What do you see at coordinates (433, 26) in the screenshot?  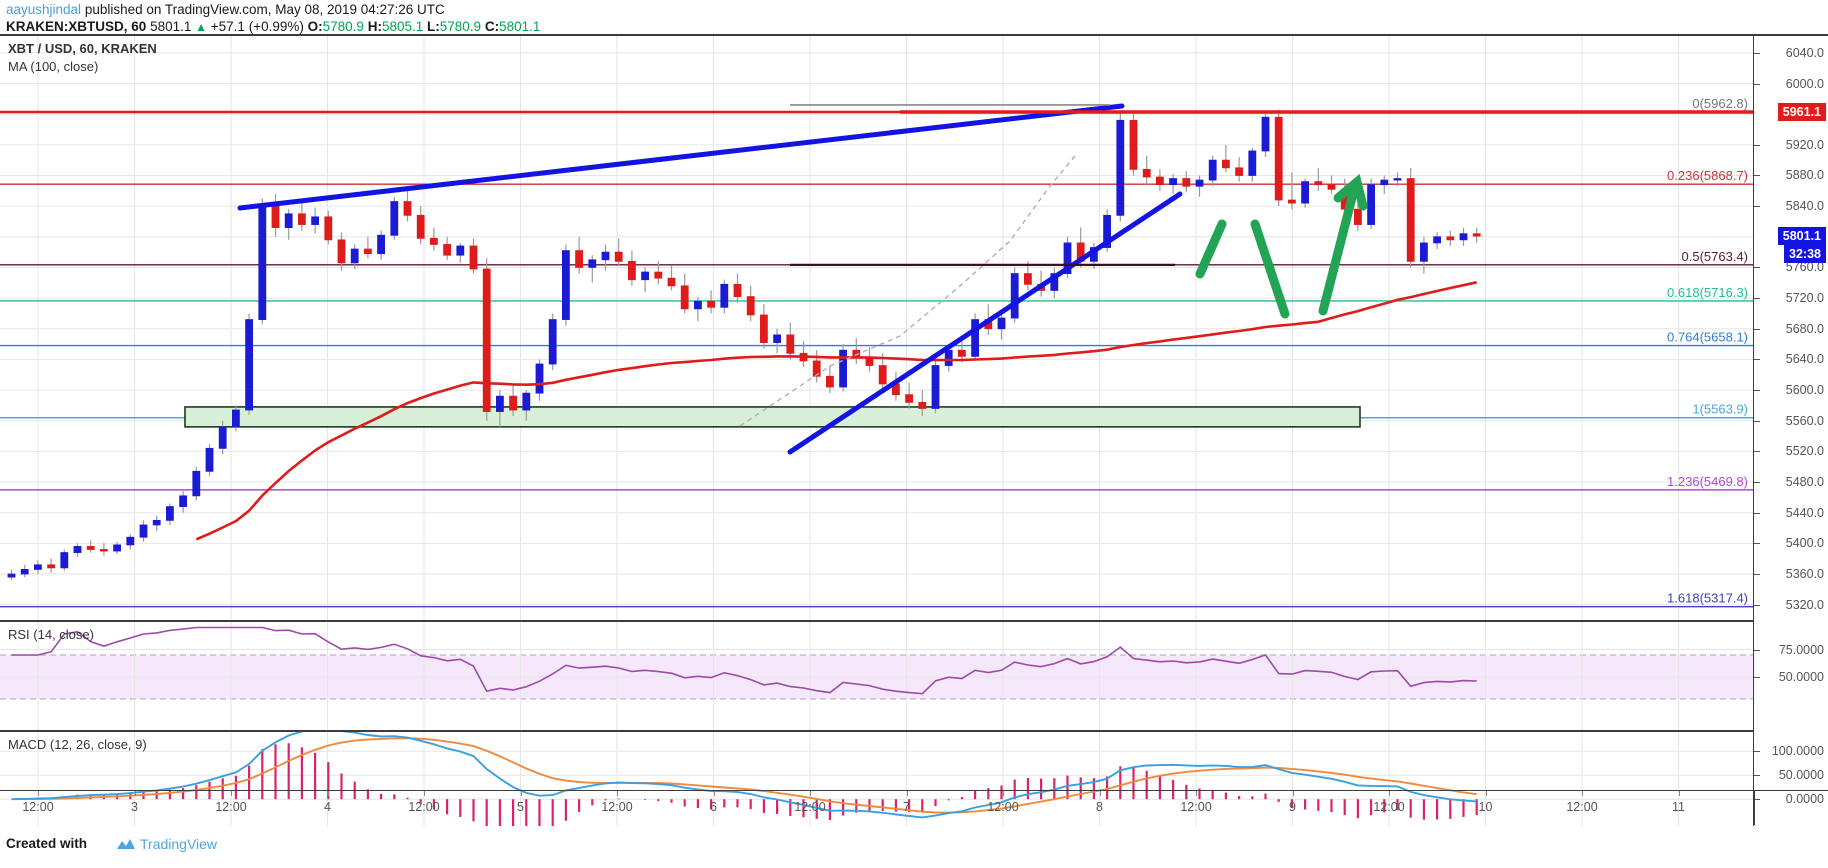 I see `low-label: L:` at bounding box center [433, 26].